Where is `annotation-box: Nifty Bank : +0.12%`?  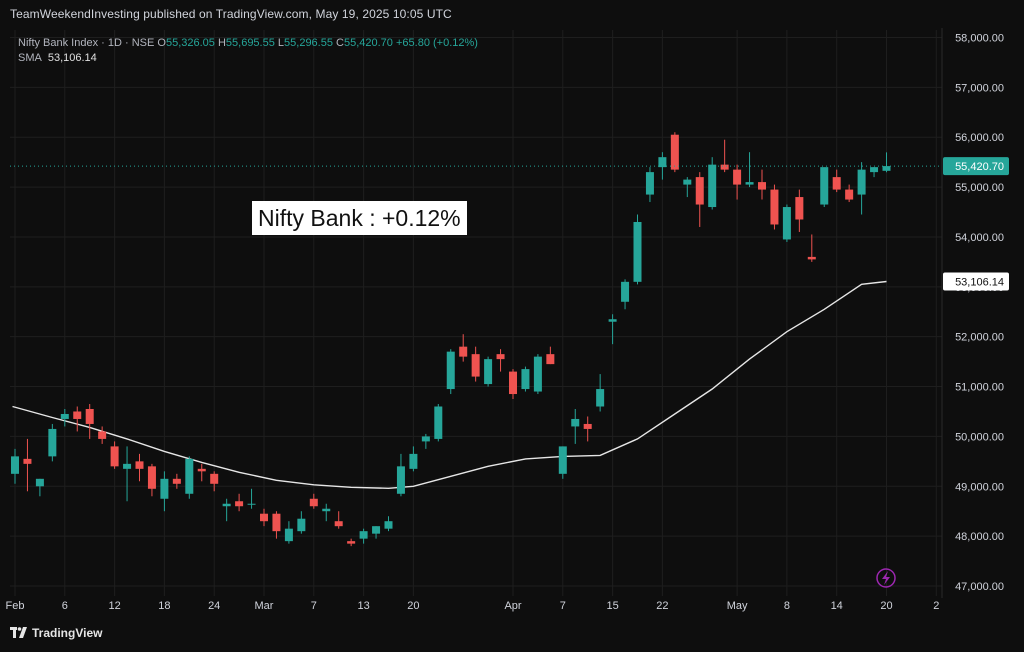
annotation-box: Nifty Bank : +0.12% is located at coordinates (359, 218).